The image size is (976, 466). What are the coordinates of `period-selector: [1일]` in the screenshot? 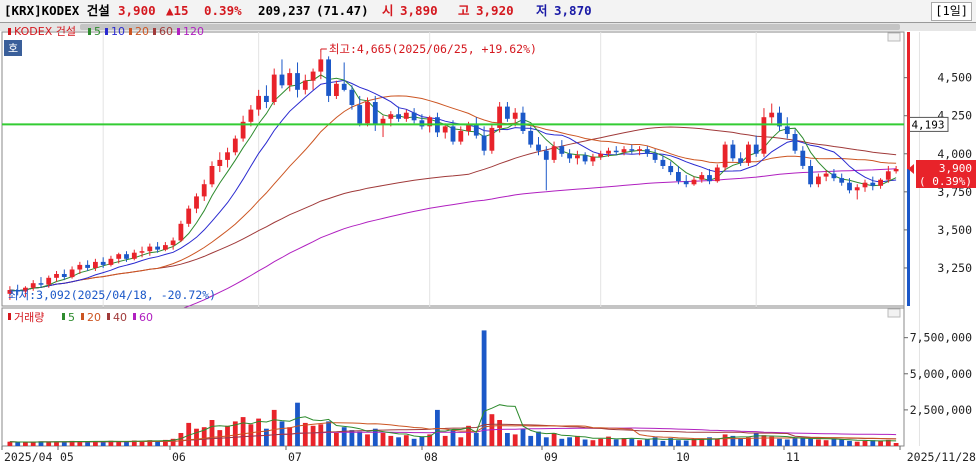 It's located at (951, 11).